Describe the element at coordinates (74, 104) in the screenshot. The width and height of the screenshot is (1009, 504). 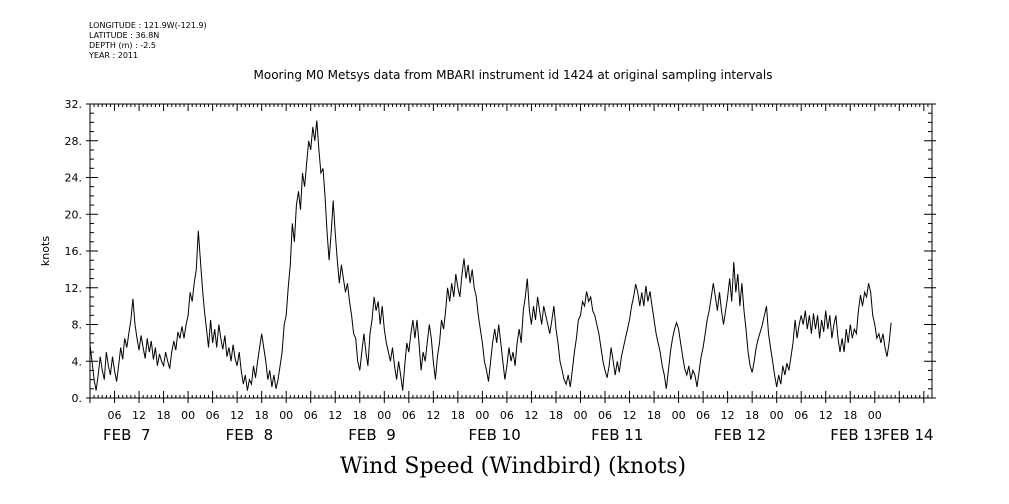
I see `y-tick-label: 32.` at that location.